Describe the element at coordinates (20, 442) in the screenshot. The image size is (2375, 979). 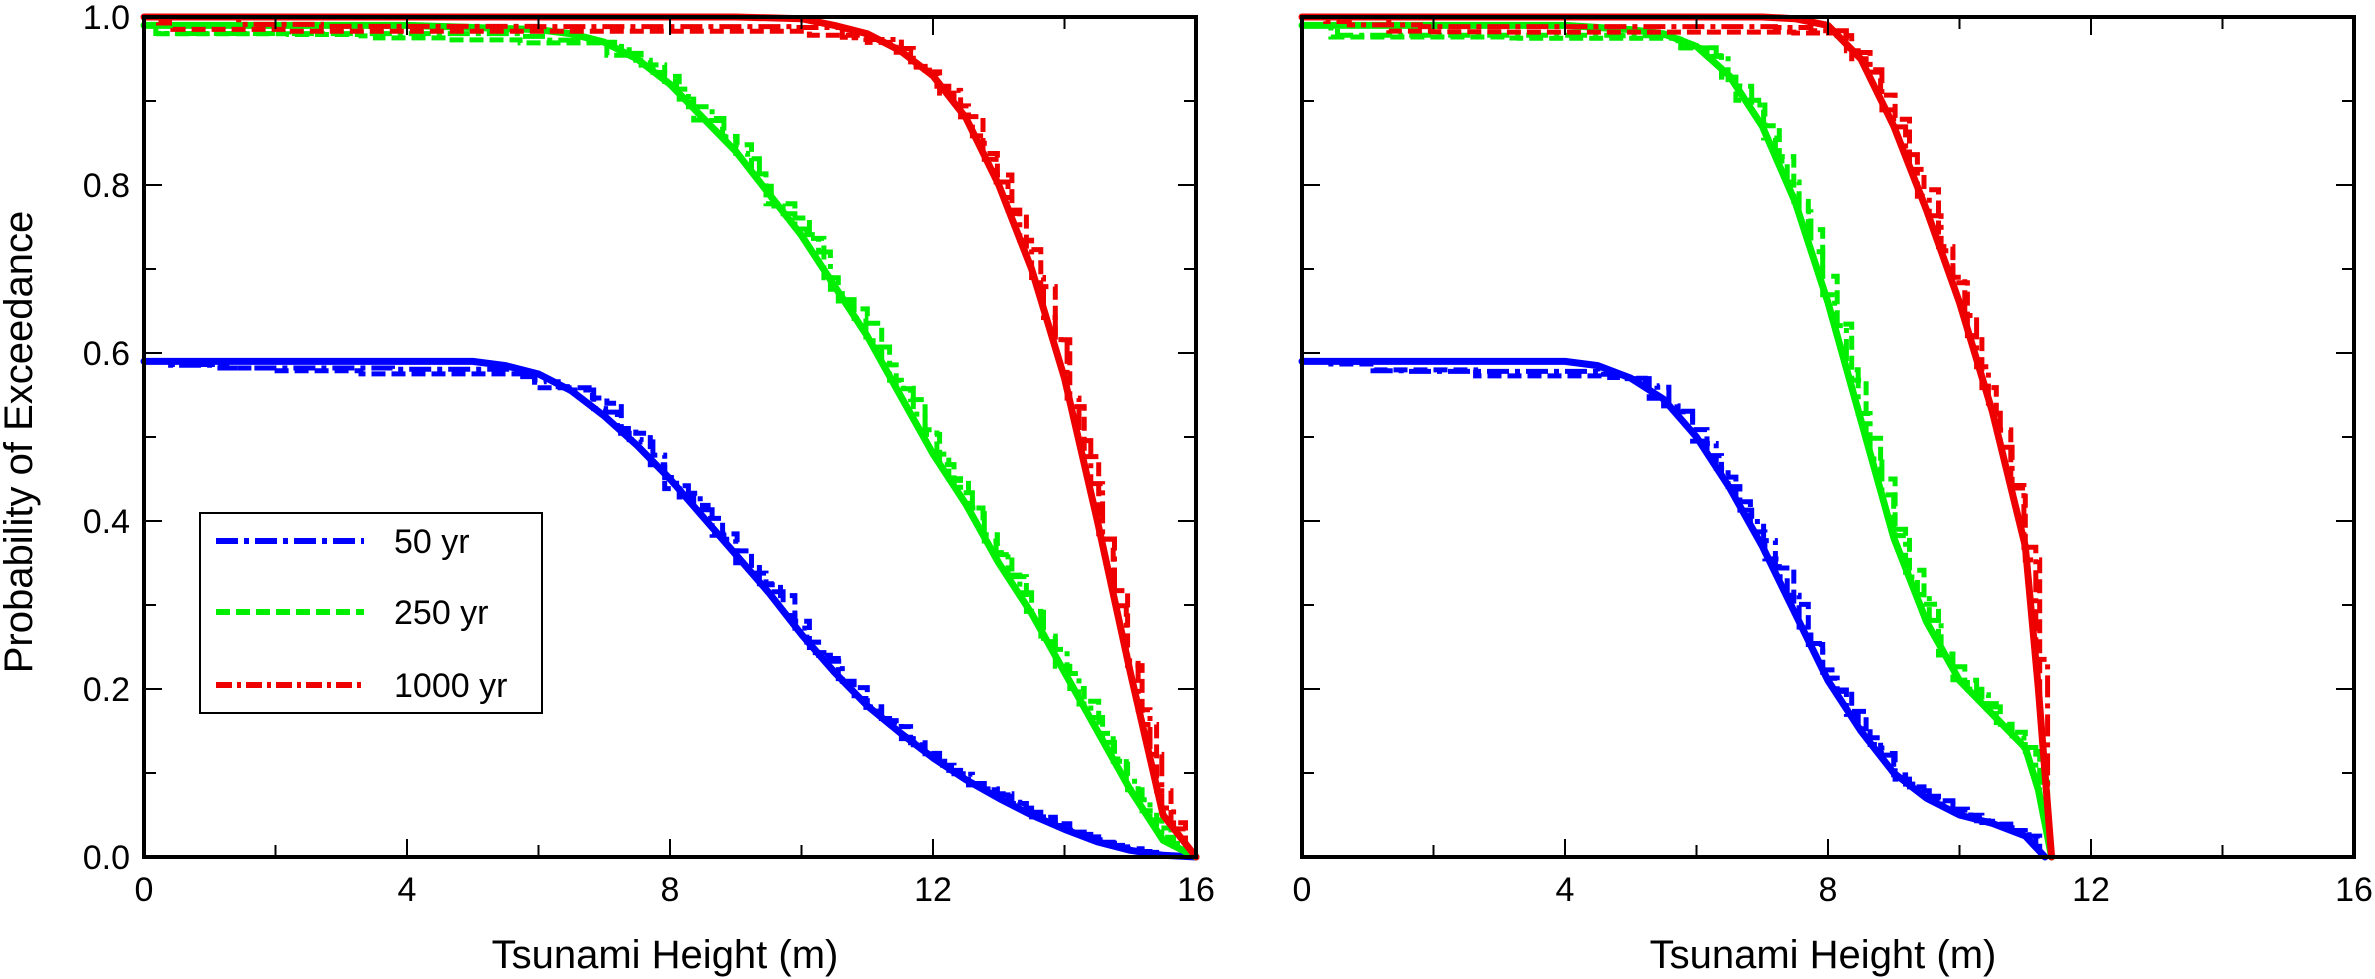
I see `y-axis-label: Probability of Exceedance` at that location.